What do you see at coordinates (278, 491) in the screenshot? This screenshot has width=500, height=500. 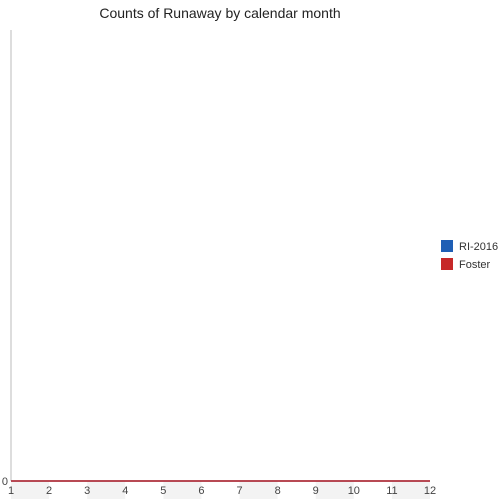 I see `x-tick-label: 8` at bounding box center [278, 491].